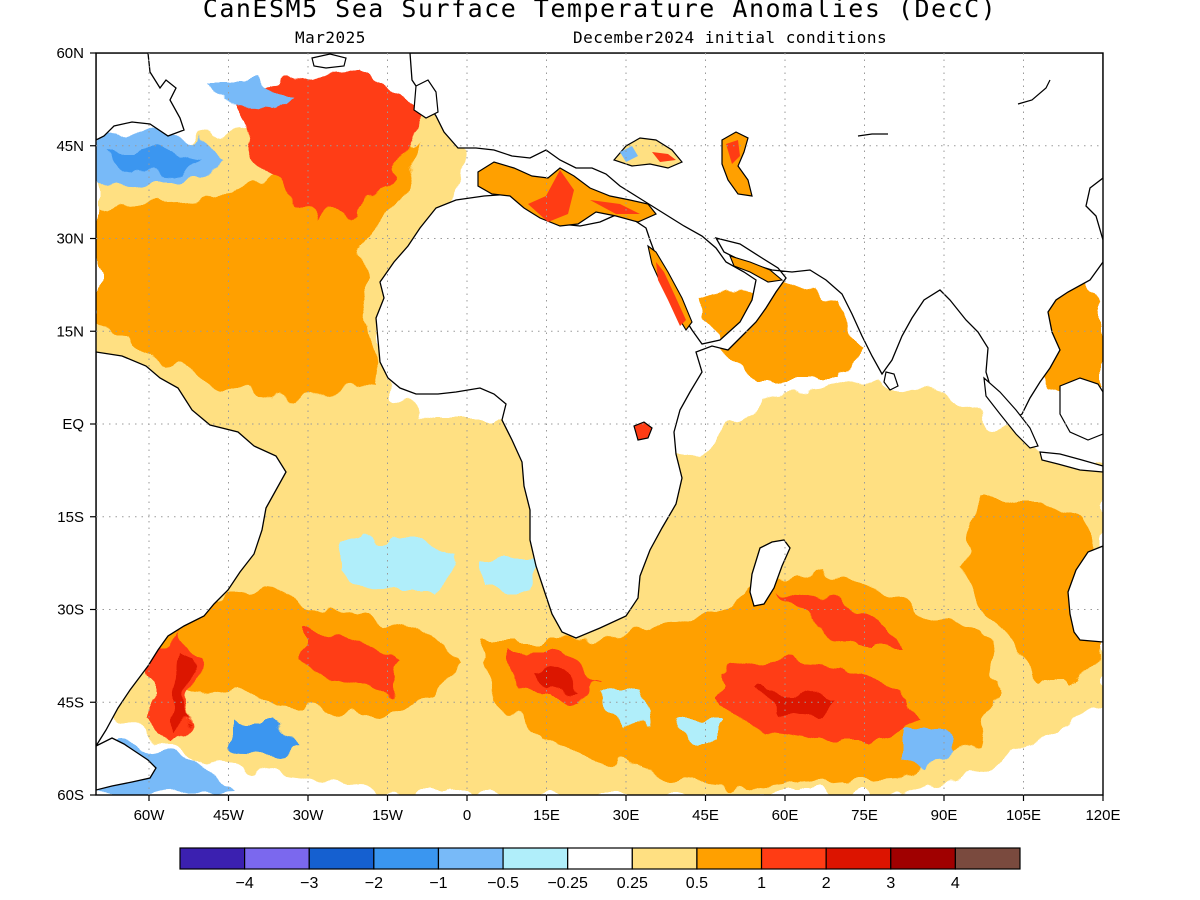  I want to click on latitude-labels: 60N 45N 30N 15N EQ 15S 30S 45S 60S, so click(76, 424).